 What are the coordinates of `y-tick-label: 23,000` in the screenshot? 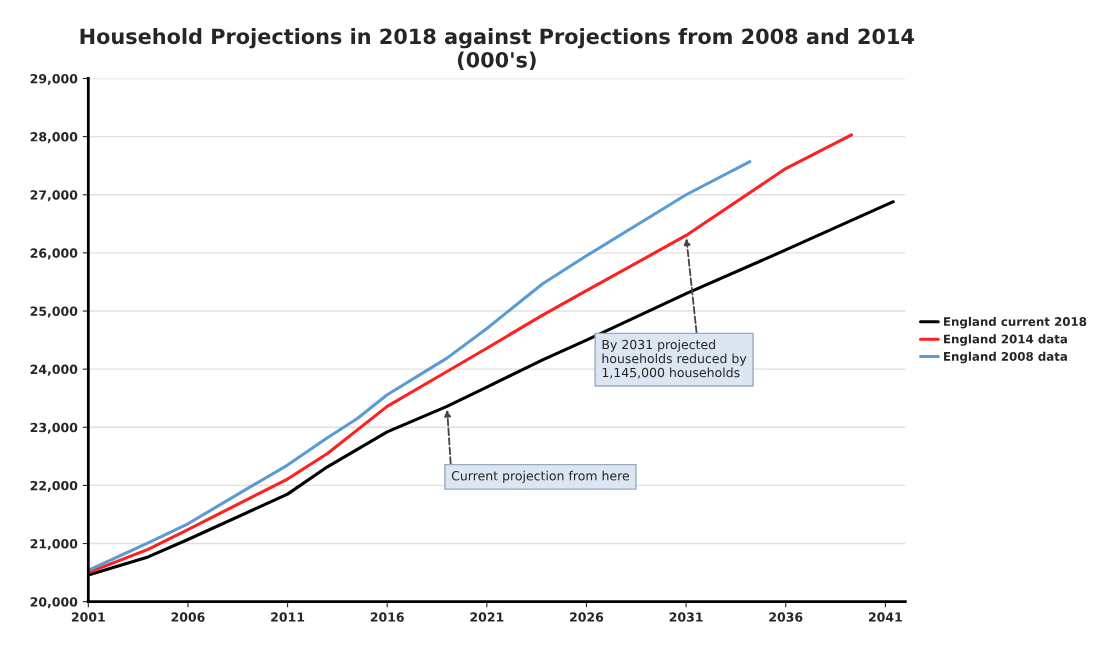 It's located at (54, 428).